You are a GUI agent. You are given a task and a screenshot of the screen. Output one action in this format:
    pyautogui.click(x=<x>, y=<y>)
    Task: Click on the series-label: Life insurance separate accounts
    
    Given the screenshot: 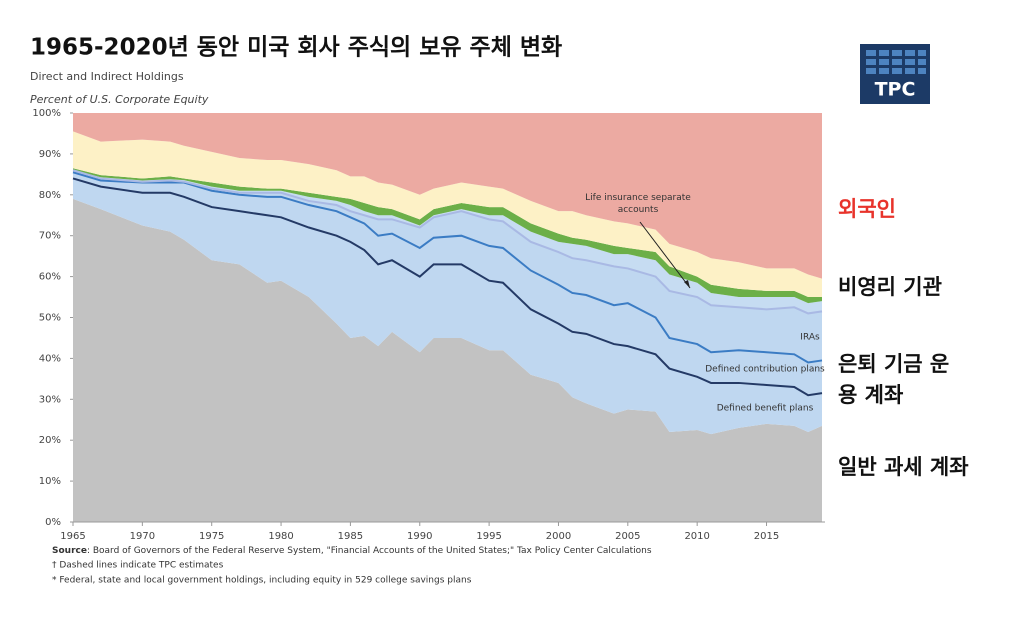 What is the action you would take?
    pyautogui.click(x=638, y=204)
    